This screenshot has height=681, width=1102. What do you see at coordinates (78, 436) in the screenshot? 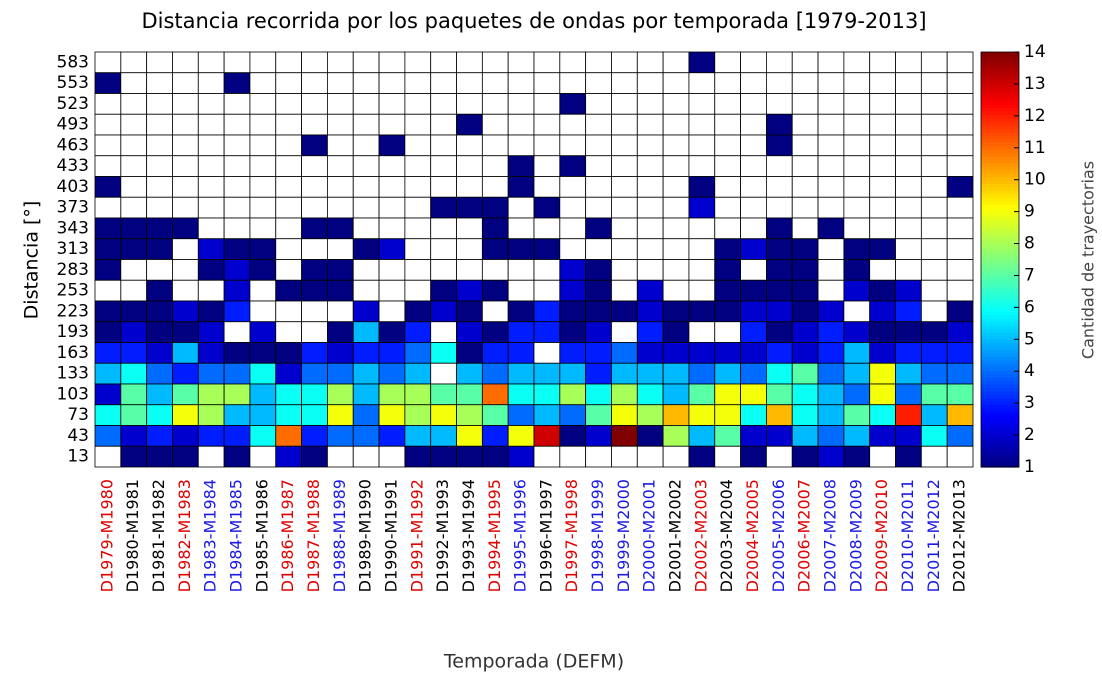
I see `y-tick-label: 43` at bounding box center [78, 436].